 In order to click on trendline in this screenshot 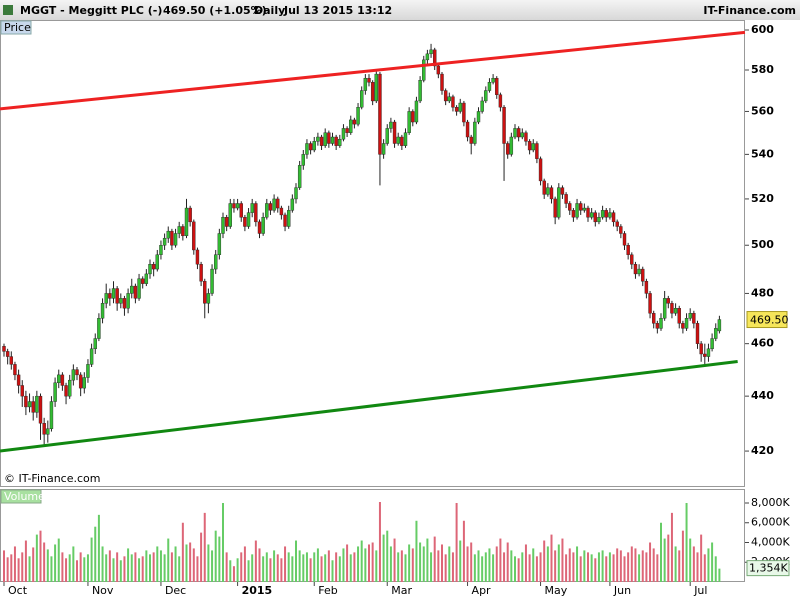, I will do `click(373, 70)`.